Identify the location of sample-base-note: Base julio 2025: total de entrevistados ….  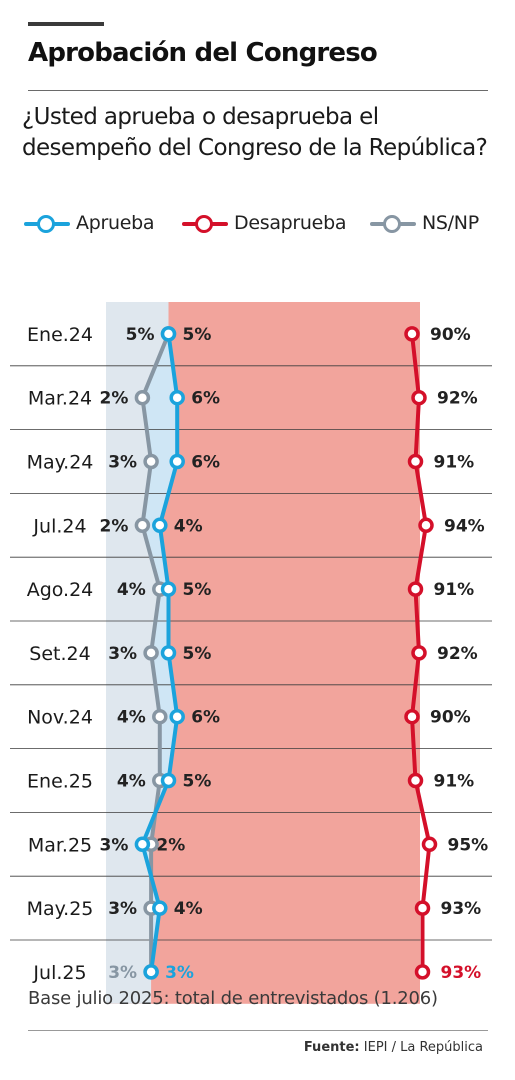
(233, 998).